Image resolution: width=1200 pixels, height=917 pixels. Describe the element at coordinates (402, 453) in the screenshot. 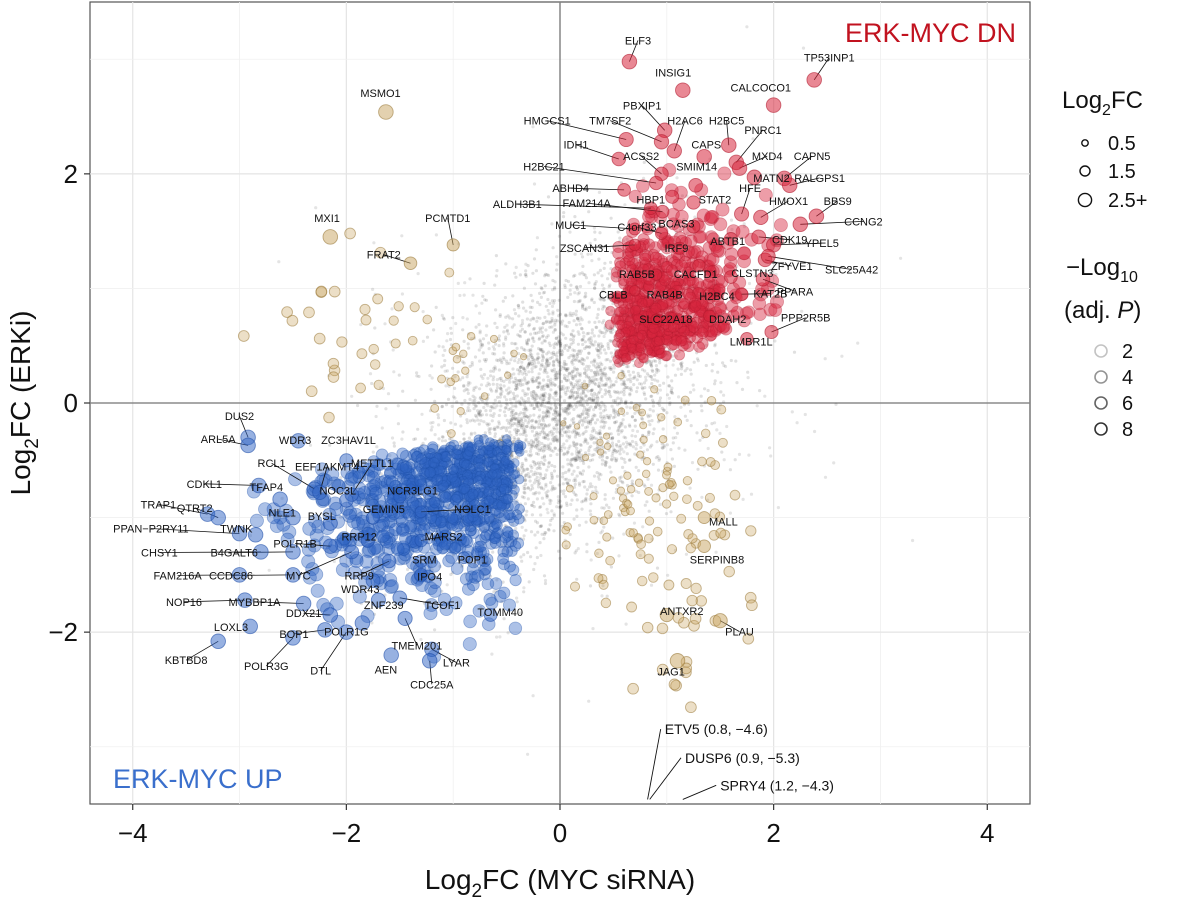

I see `up-point` at that location.